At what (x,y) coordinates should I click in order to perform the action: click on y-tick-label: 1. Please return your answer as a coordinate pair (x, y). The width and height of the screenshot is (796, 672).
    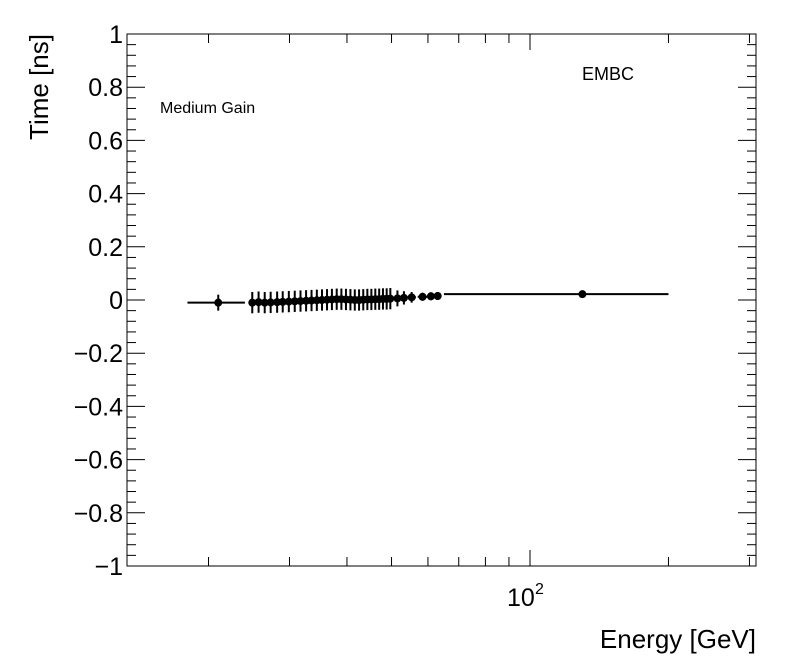
    Looking at the image, I should click on (116, 35).